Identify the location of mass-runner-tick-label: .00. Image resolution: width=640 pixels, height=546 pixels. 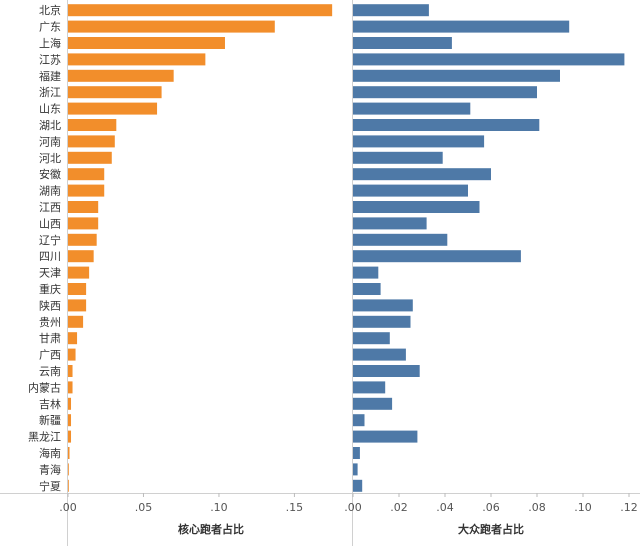
(353, 507).